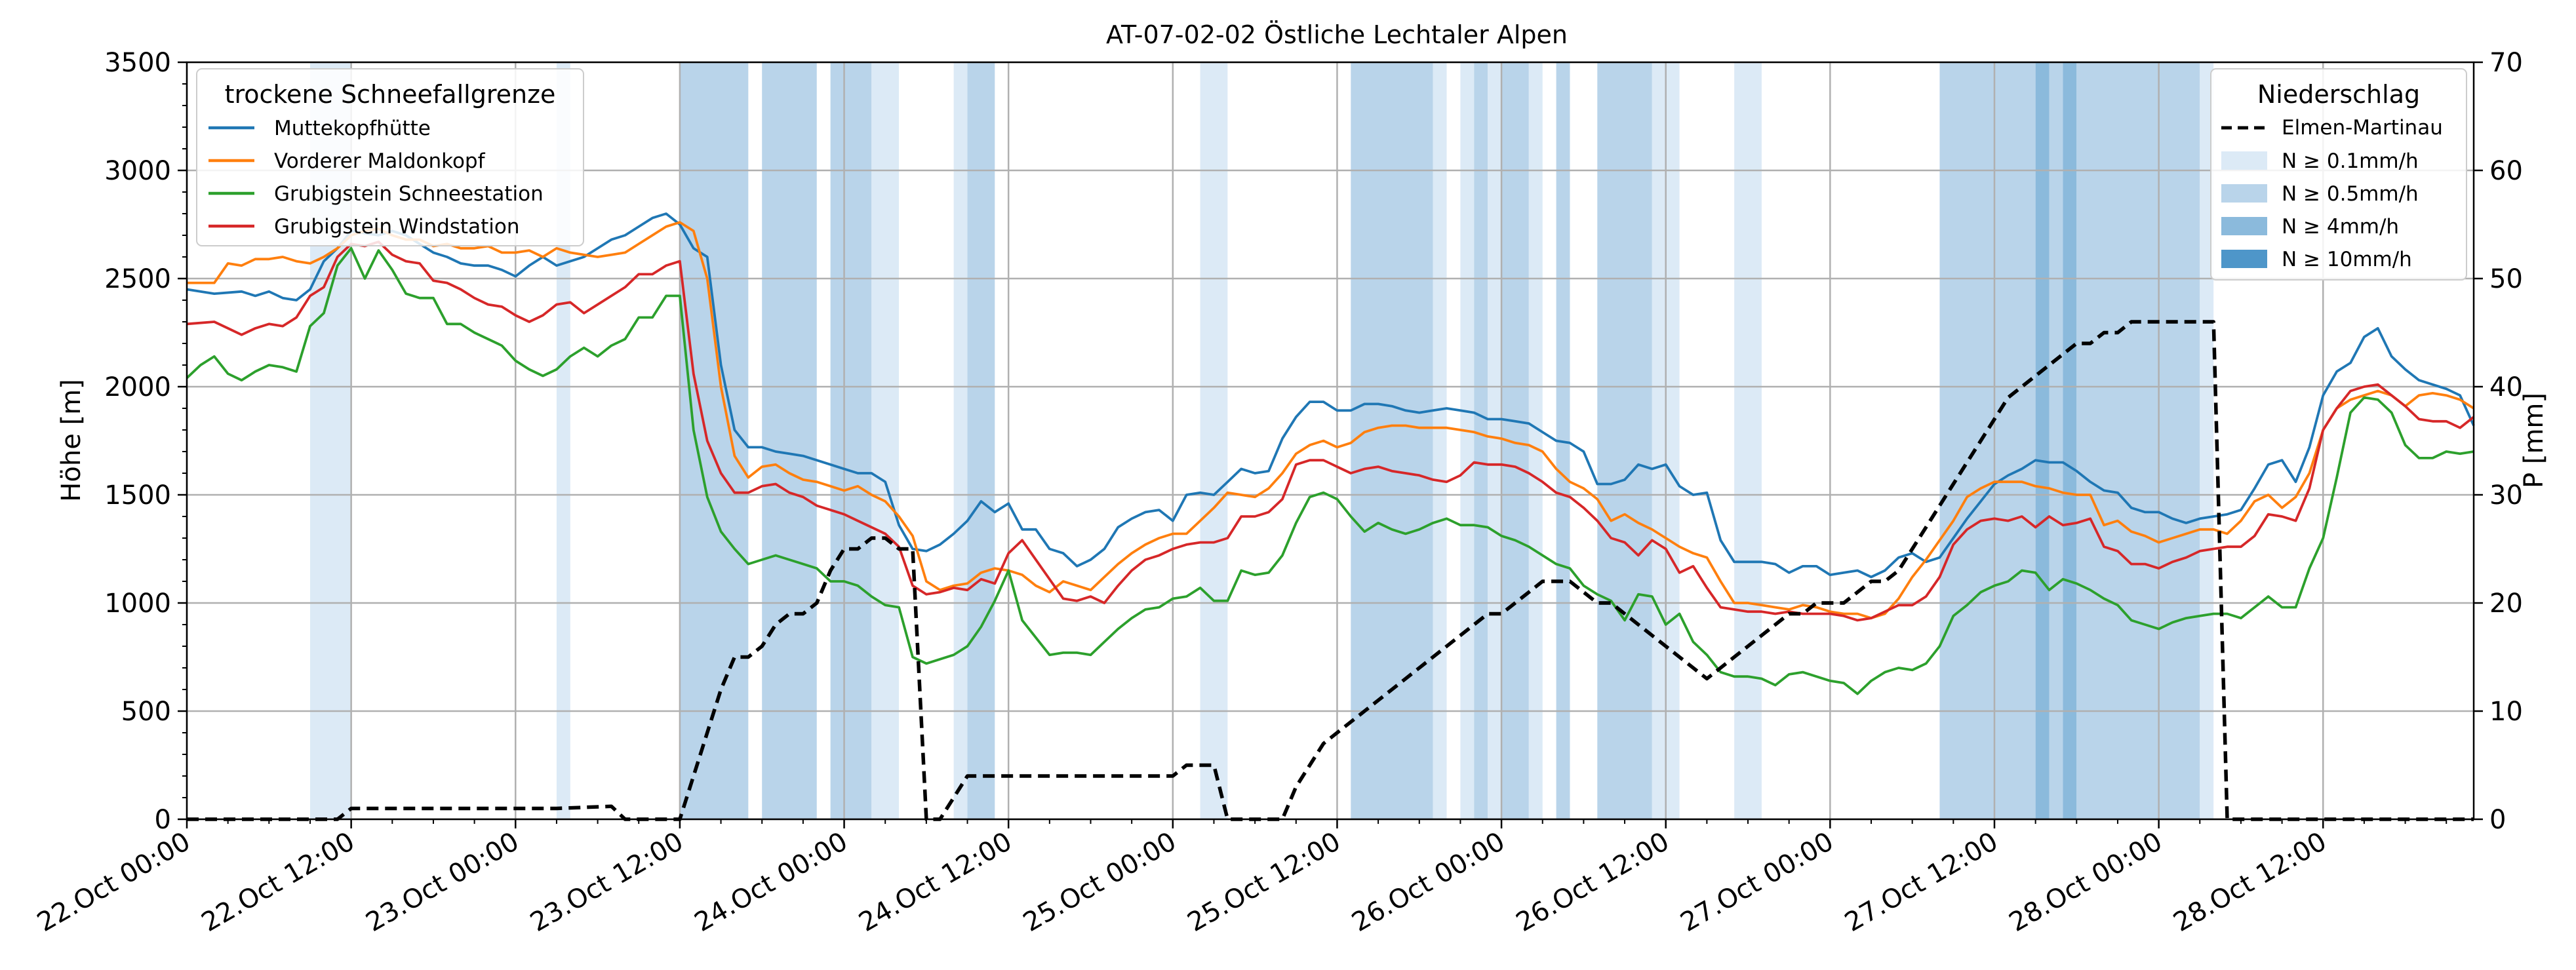  What do you see at coordinates (137, 495) in the screenshot?
I see `y-tick-label-3: 1500` at bounding box center [137, 495].